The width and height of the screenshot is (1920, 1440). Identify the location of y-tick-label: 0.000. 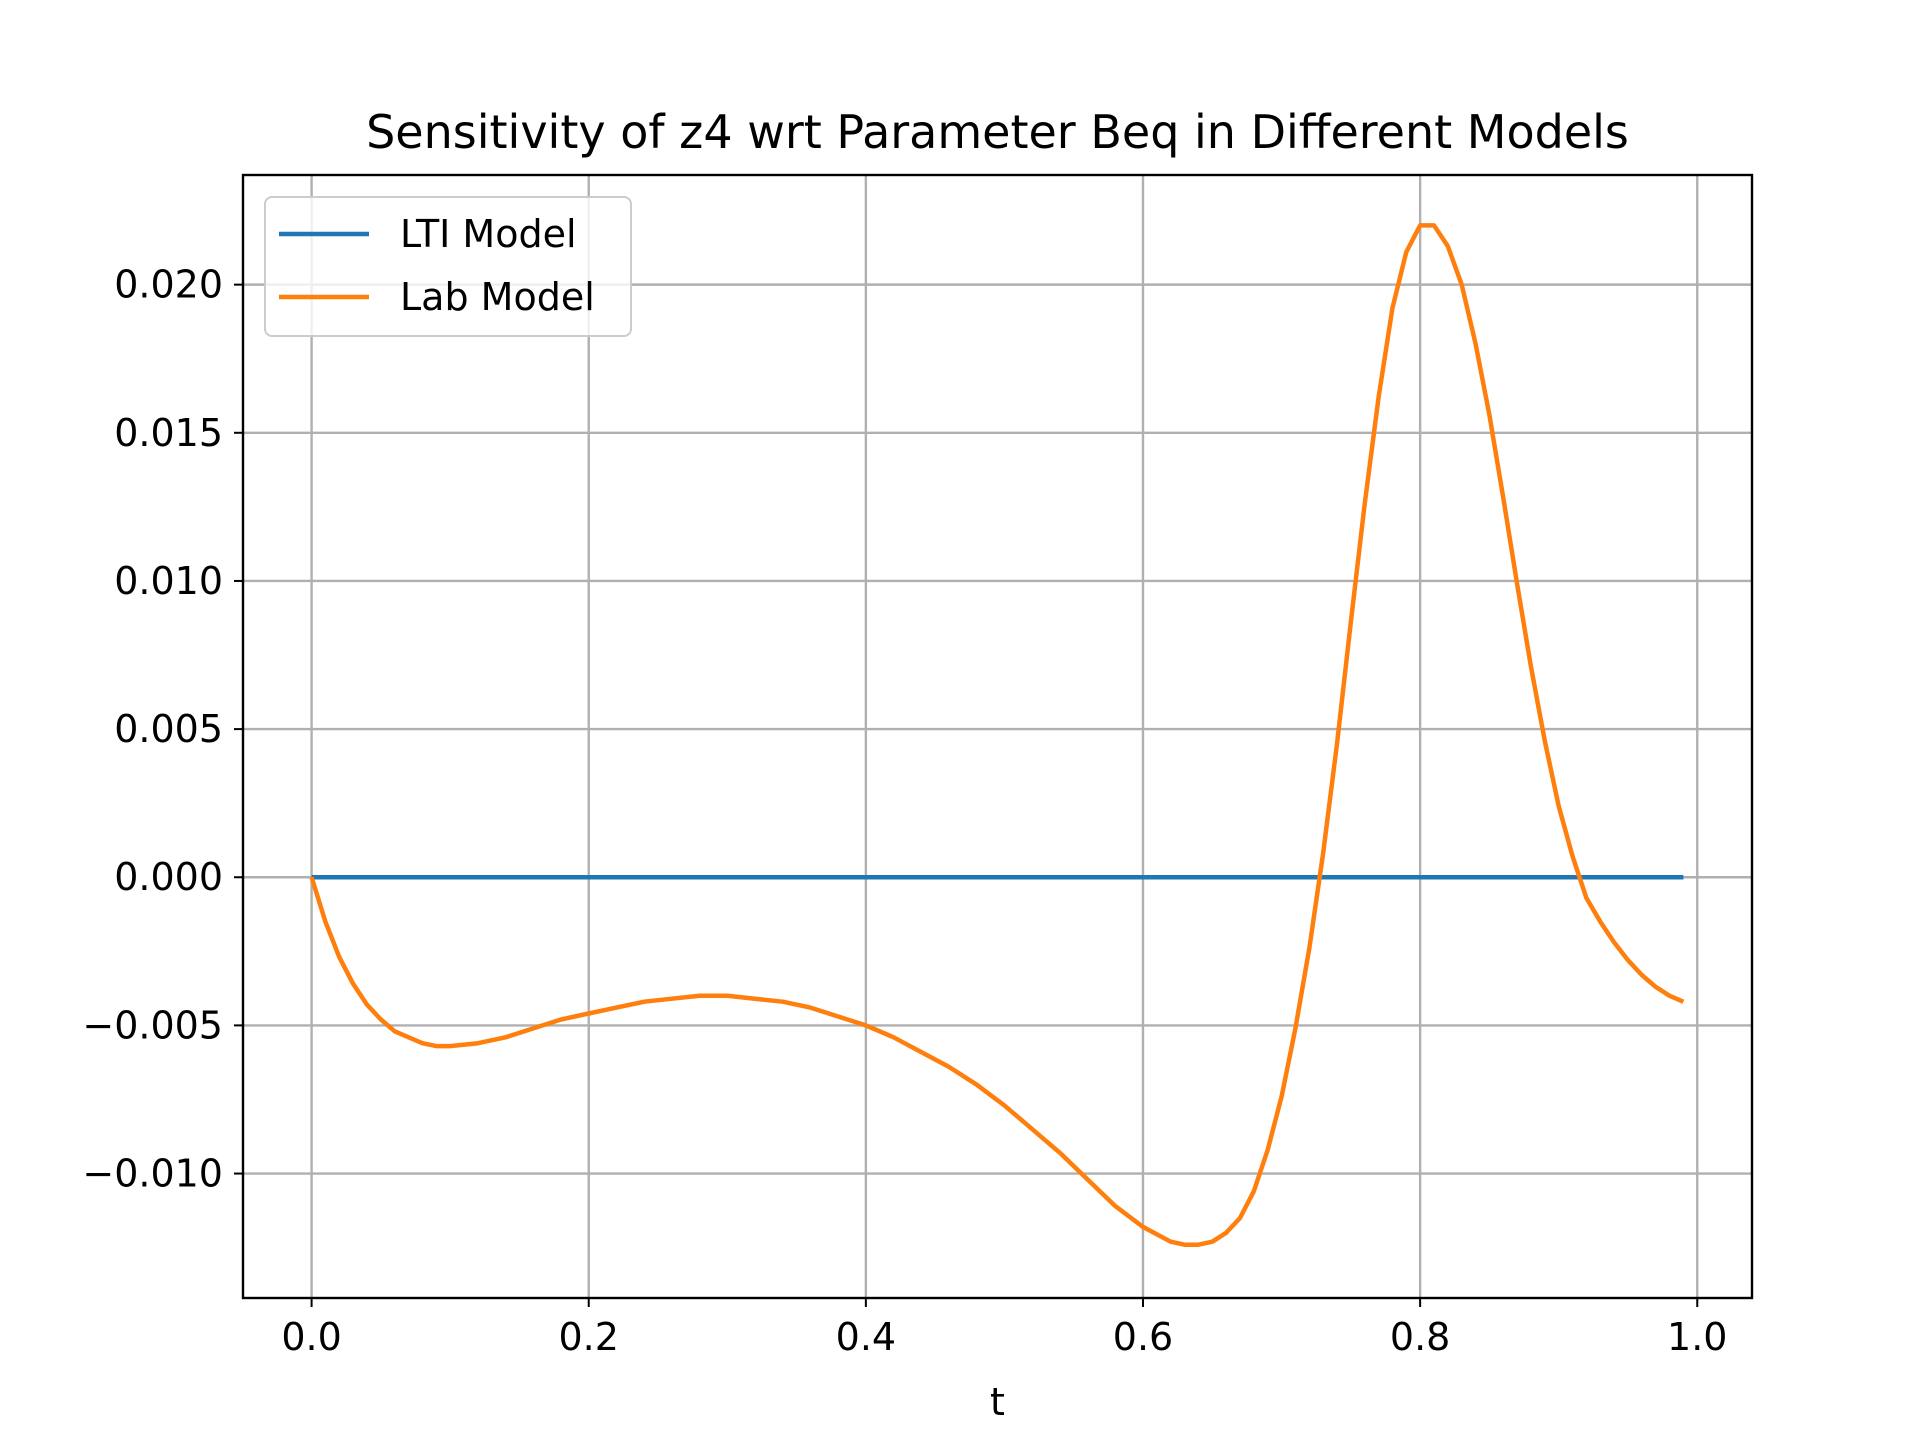
(168, 877).